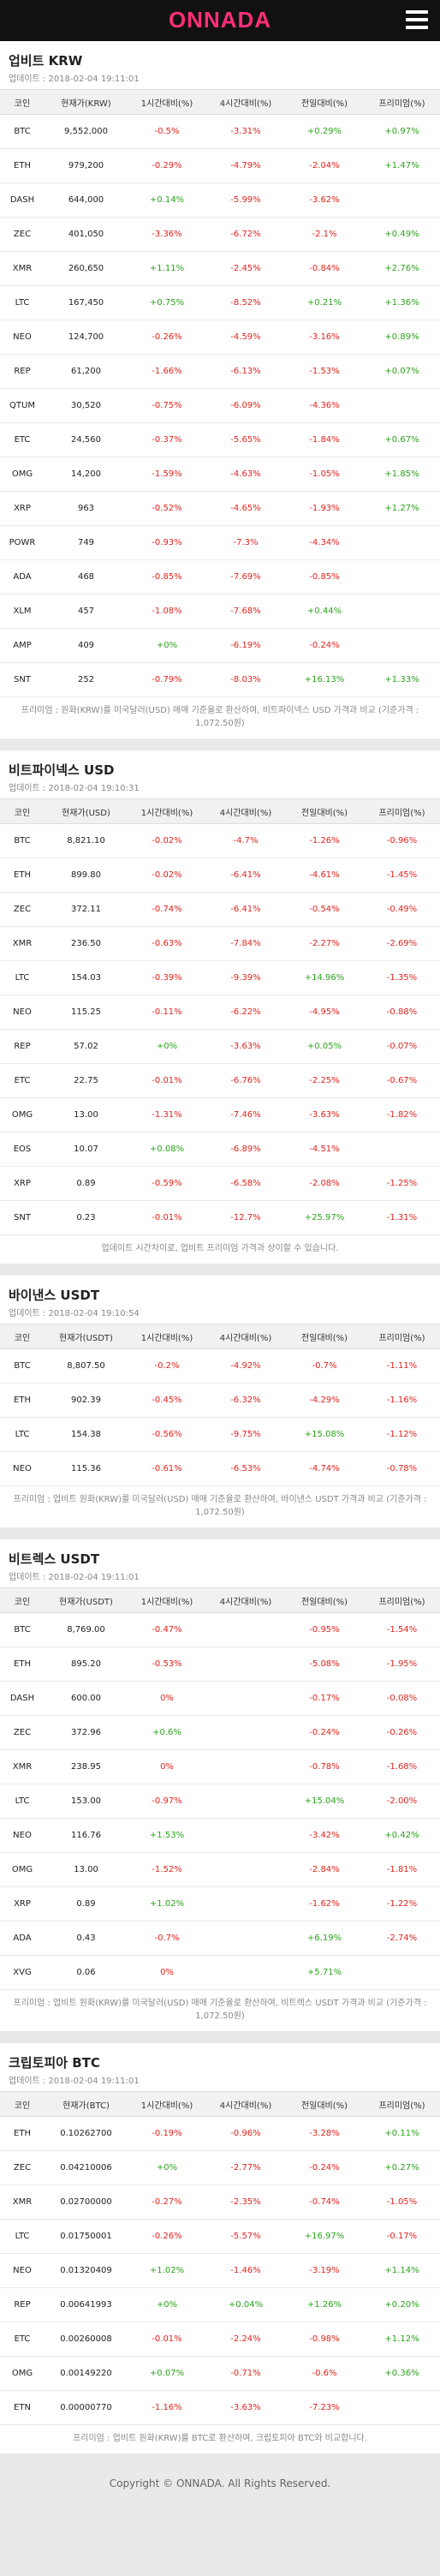 The image size is (440, 2576). I want to click on hamburger-menu-icon, so click(417, 20).